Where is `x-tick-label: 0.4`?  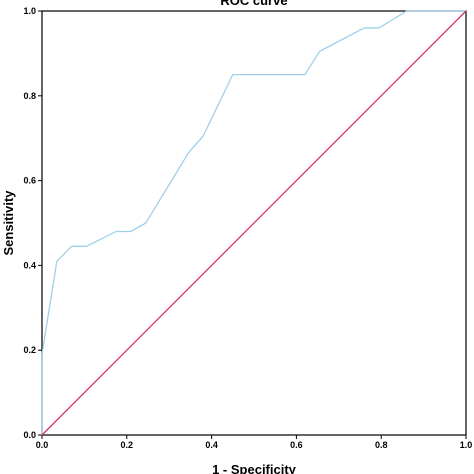
x-tick-label: 0.4 is located at coordinates (211, 445).